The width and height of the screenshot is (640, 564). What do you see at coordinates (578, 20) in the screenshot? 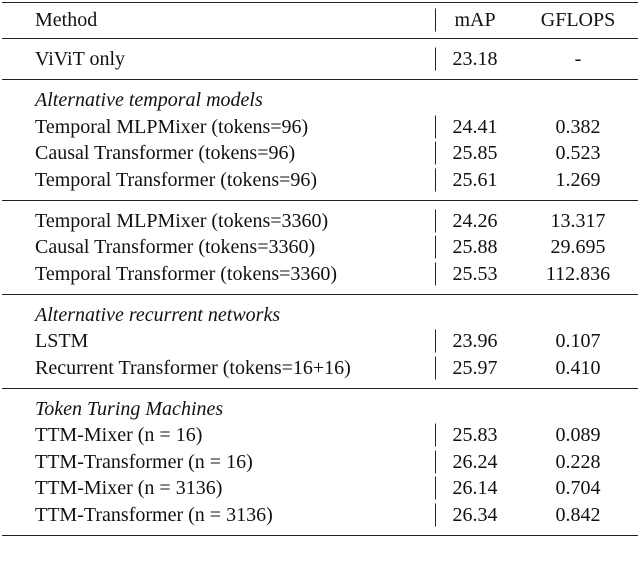
I see `header-gflops: GFLOPS` at bounding box center [578, 20].